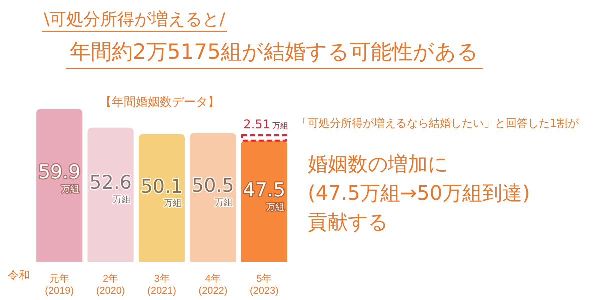 The image size is (600, 300). Describe the element at coordinates (266, 125) in the screenshot. I see `data-label: 2.51 万組` at that location.